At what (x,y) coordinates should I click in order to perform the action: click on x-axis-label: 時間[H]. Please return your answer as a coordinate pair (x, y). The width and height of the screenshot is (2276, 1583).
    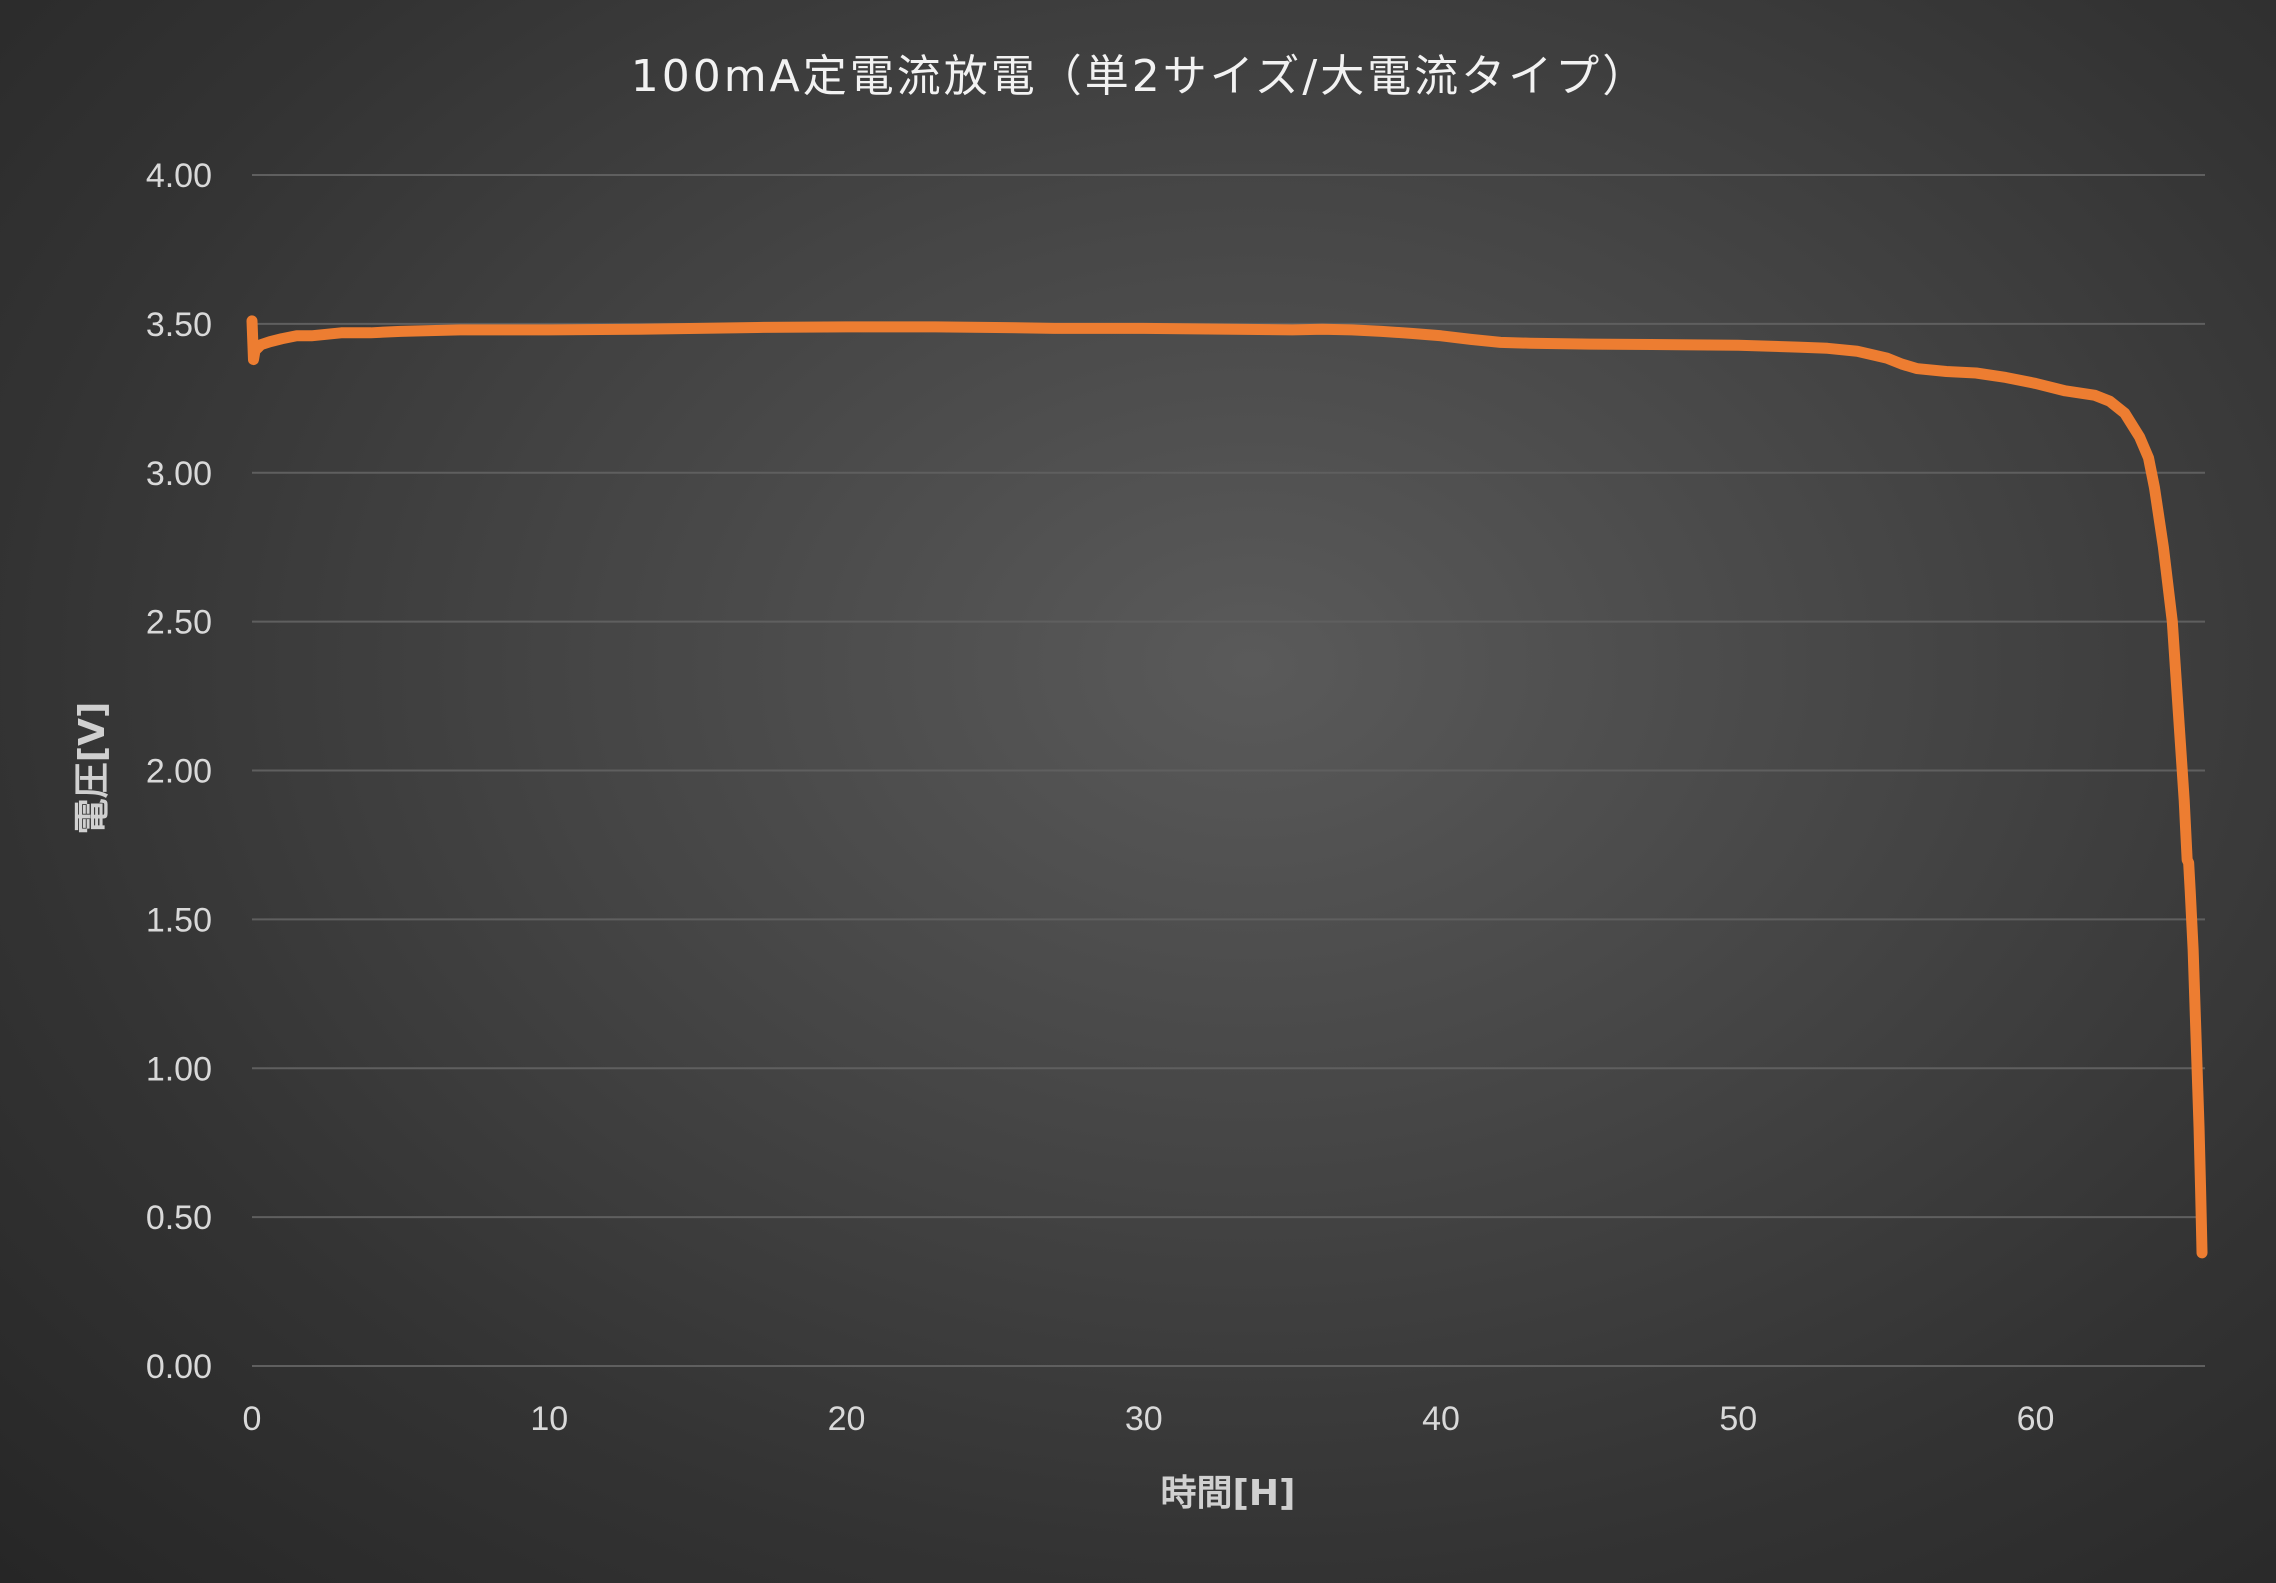
    Looking at the image, I should click on (1227, 1493).